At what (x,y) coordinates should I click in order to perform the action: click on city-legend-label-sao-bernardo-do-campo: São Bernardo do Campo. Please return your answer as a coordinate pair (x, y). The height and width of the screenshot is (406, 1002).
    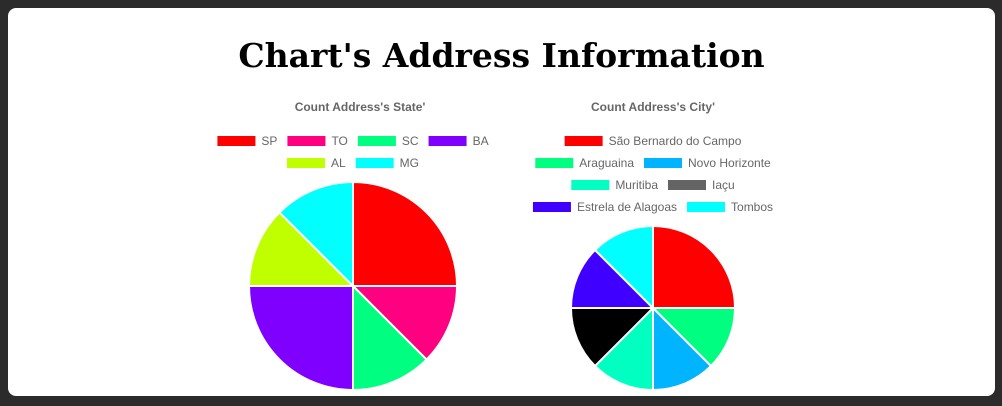
    Looking at the image, I should click on (675, 141).